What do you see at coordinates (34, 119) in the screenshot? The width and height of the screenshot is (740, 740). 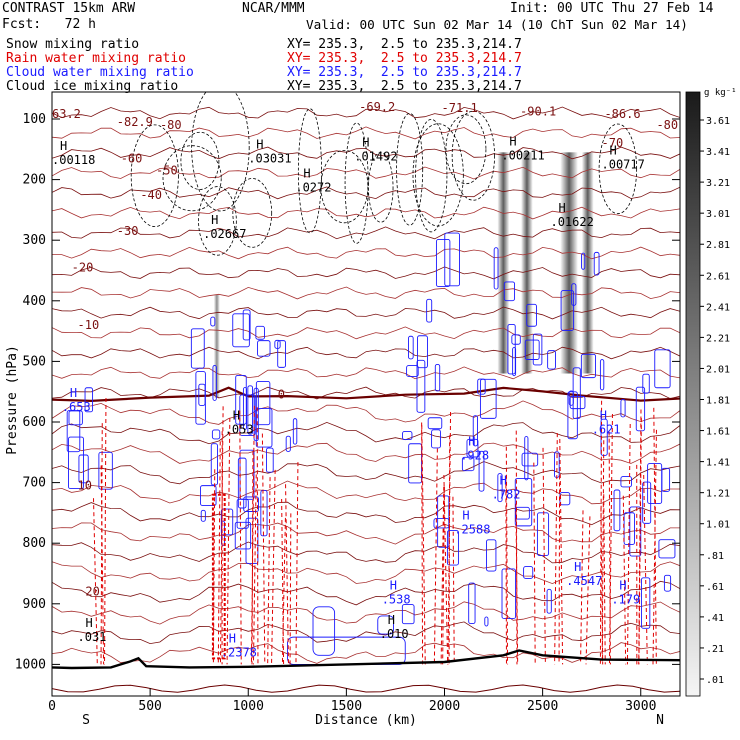 I see `y-tick-label: 100` at bounding box center [34, 119].